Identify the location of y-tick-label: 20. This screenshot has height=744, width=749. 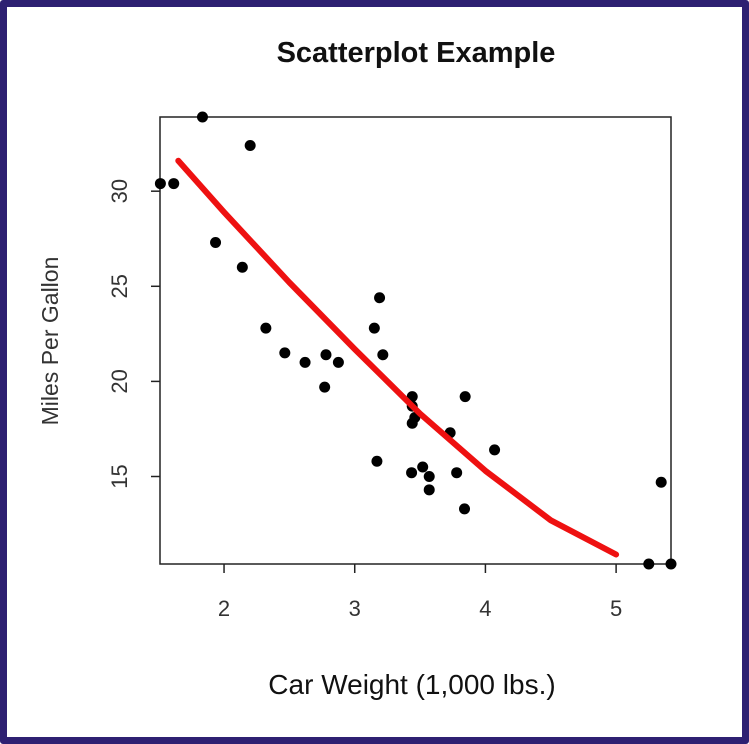
(119, 381).